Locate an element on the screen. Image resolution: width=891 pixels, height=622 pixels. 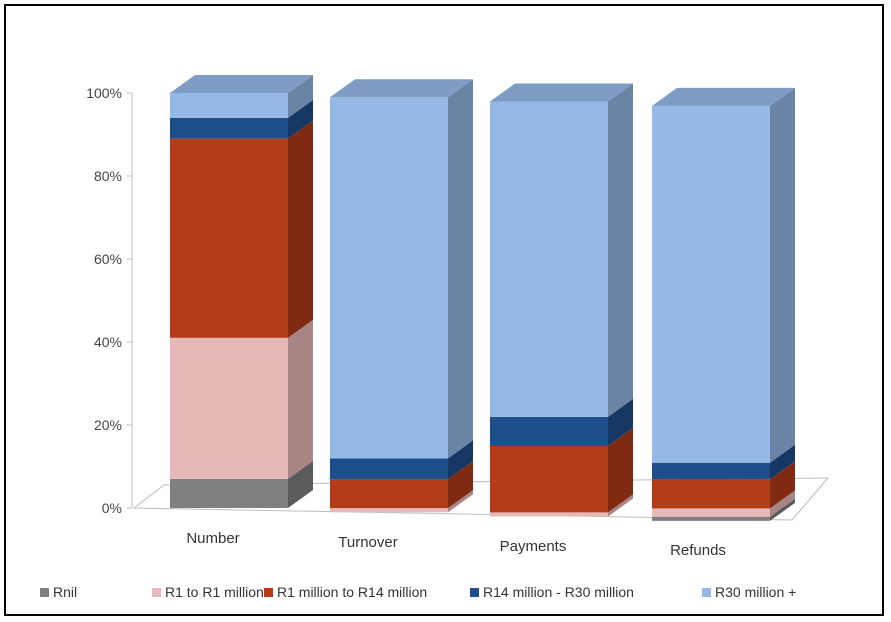
legend-swatch-r14-million-r30-million is located at coordinates (474, 592).